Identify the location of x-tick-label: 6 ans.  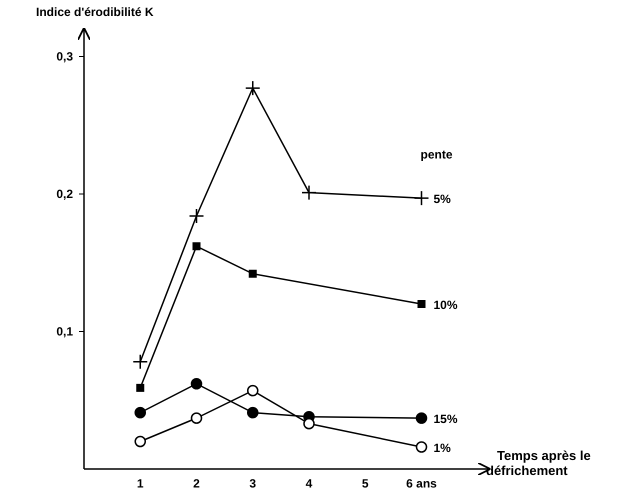
(422, 483).